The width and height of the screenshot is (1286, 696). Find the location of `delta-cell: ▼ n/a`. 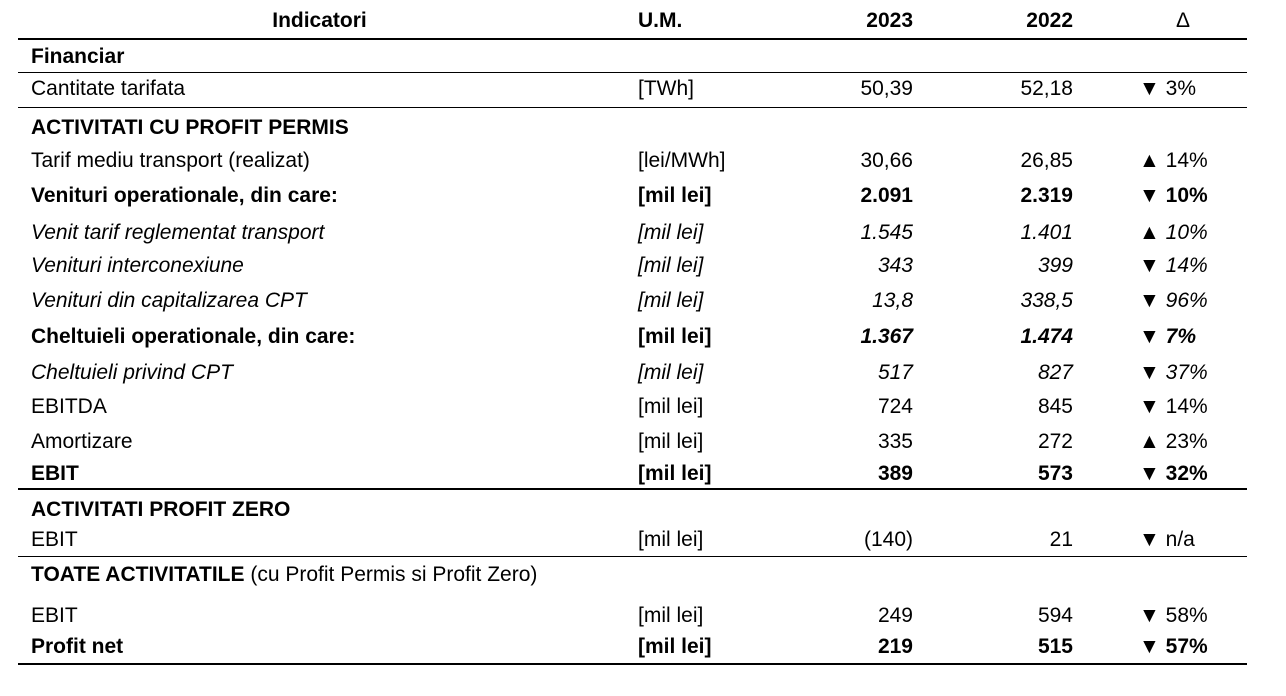

delta-cell: ▼ n/a is located at coordinates (1167, 540).